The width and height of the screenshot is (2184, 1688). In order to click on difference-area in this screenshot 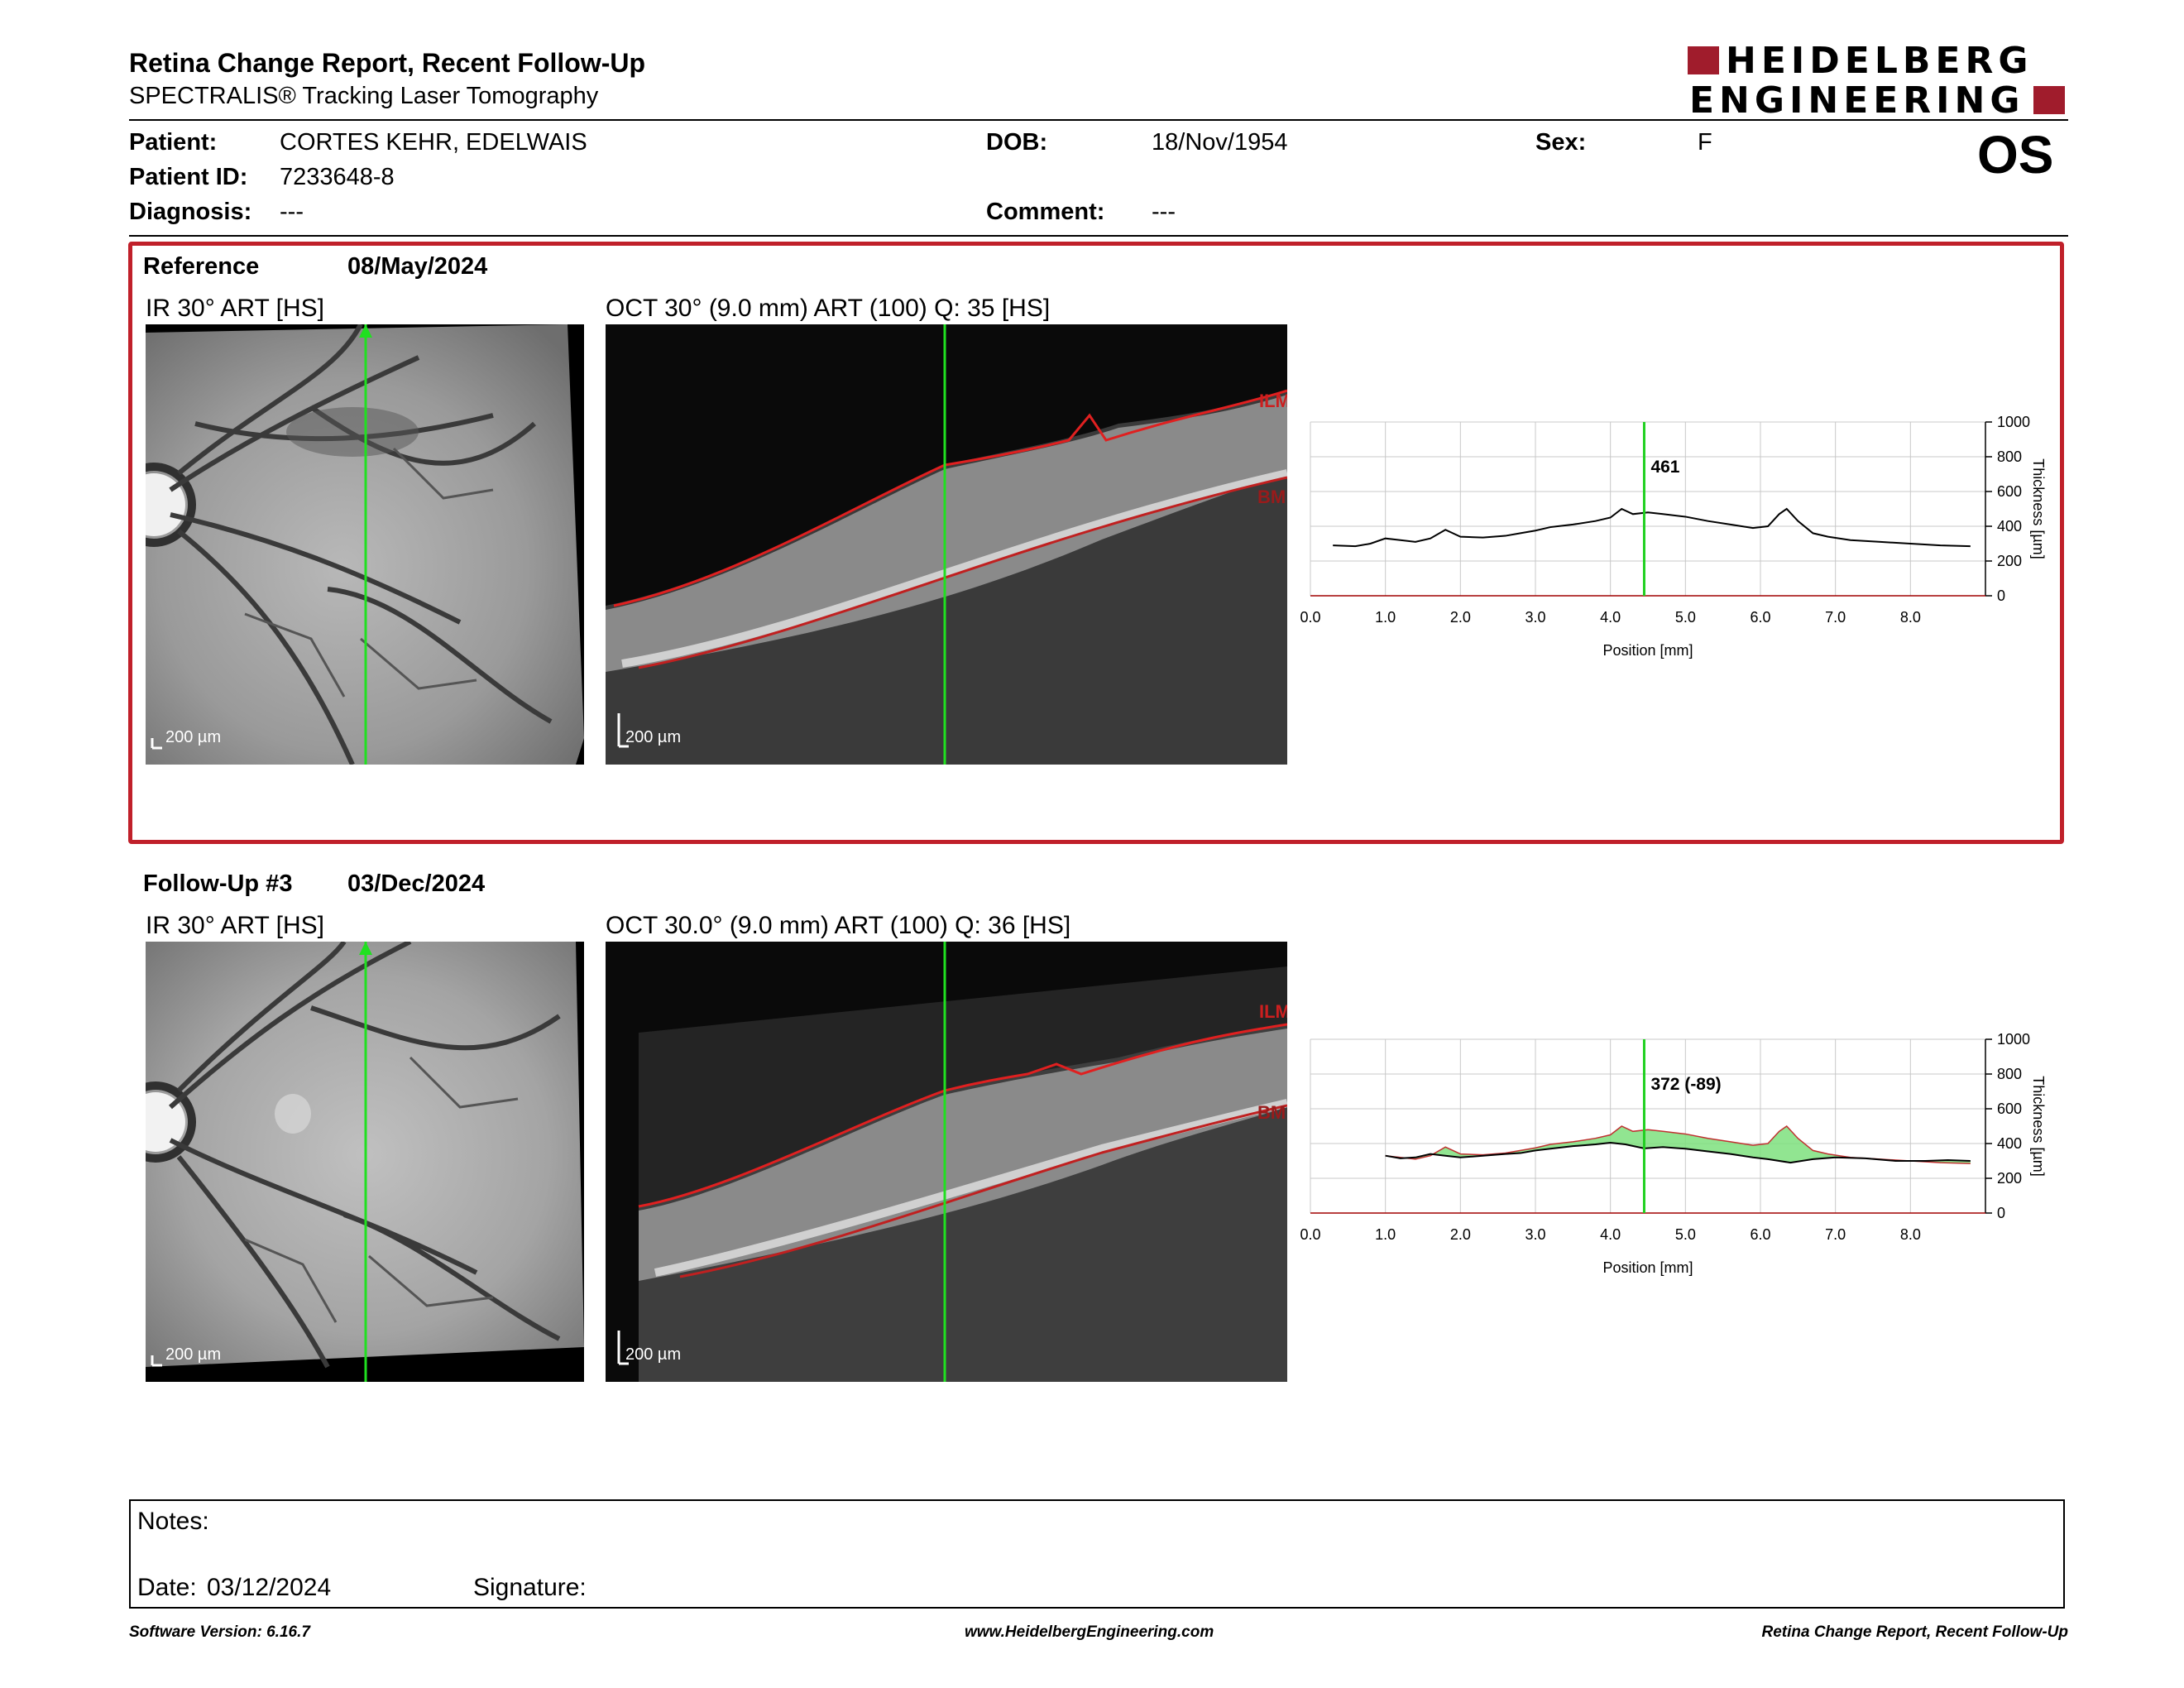, I will do `click(1678, 1145)`.